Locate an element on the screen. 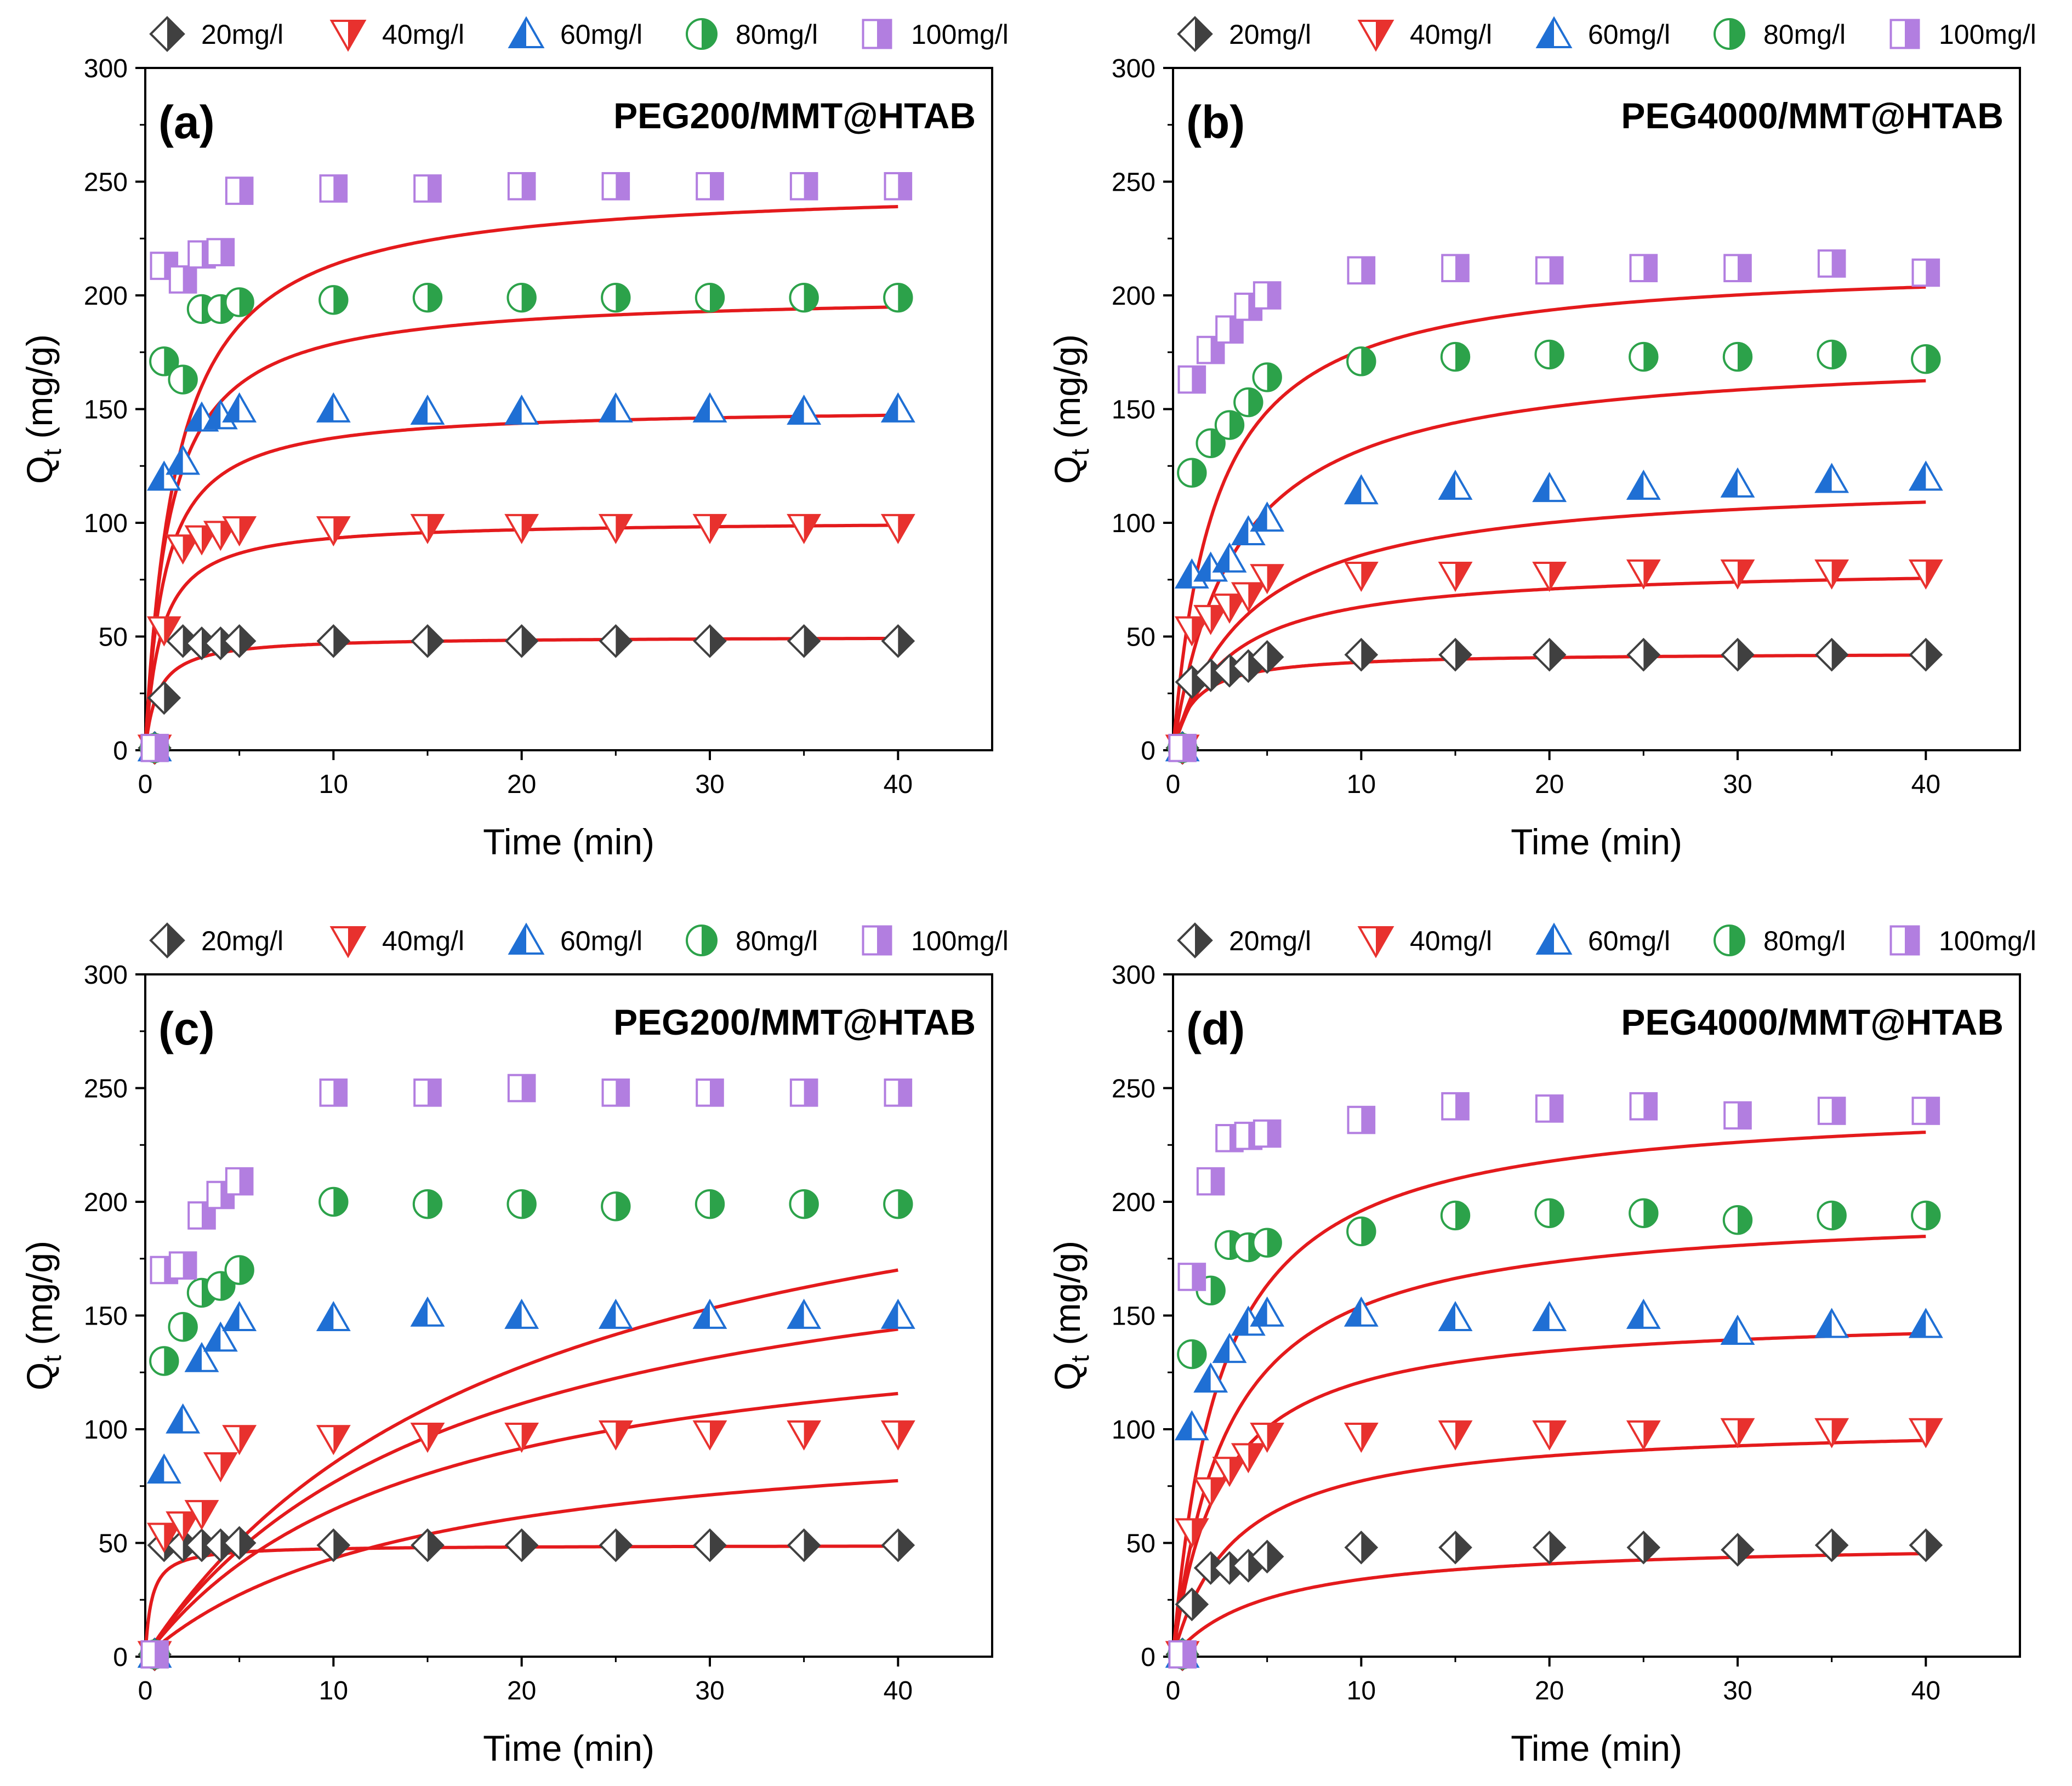 Image resolution: width=2072 pixels, height=1786 pixels. panel-letter: (d) is located at coordinates (1215, 1028).